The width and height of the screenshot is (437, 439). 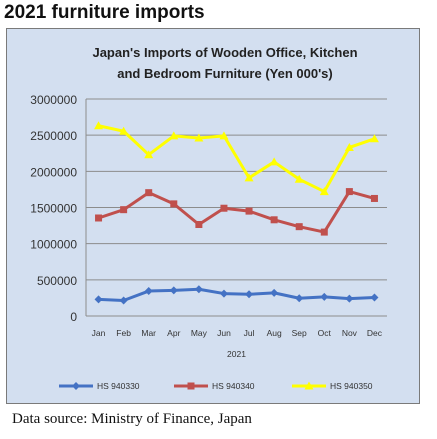 What do you see at coordinates (57, 281) in the screenshot?
I see `y-tick-label: 500000` at bounding box center [57, 281].